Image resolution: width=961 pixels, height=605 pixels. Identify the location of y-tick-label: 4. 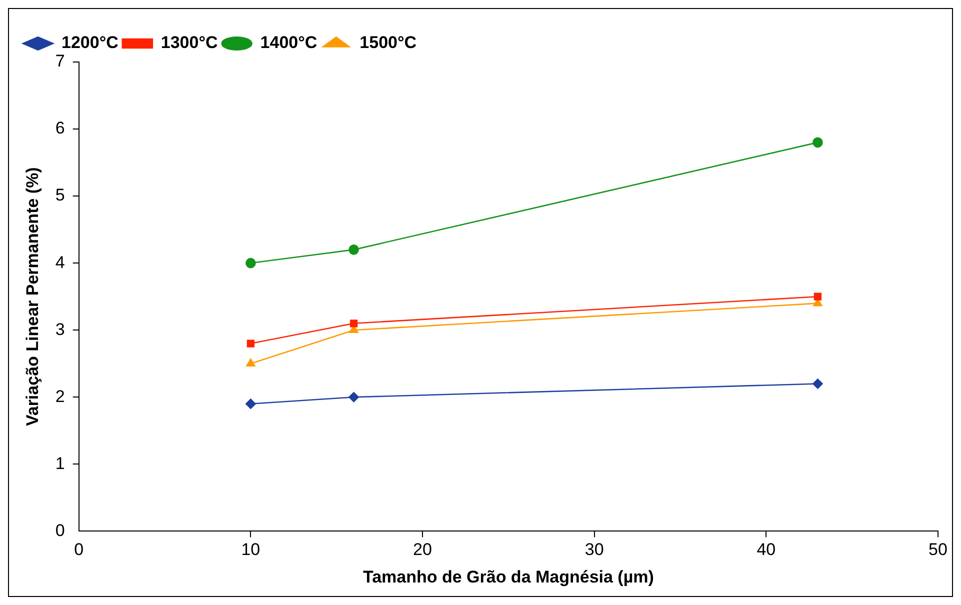
(60, 262).